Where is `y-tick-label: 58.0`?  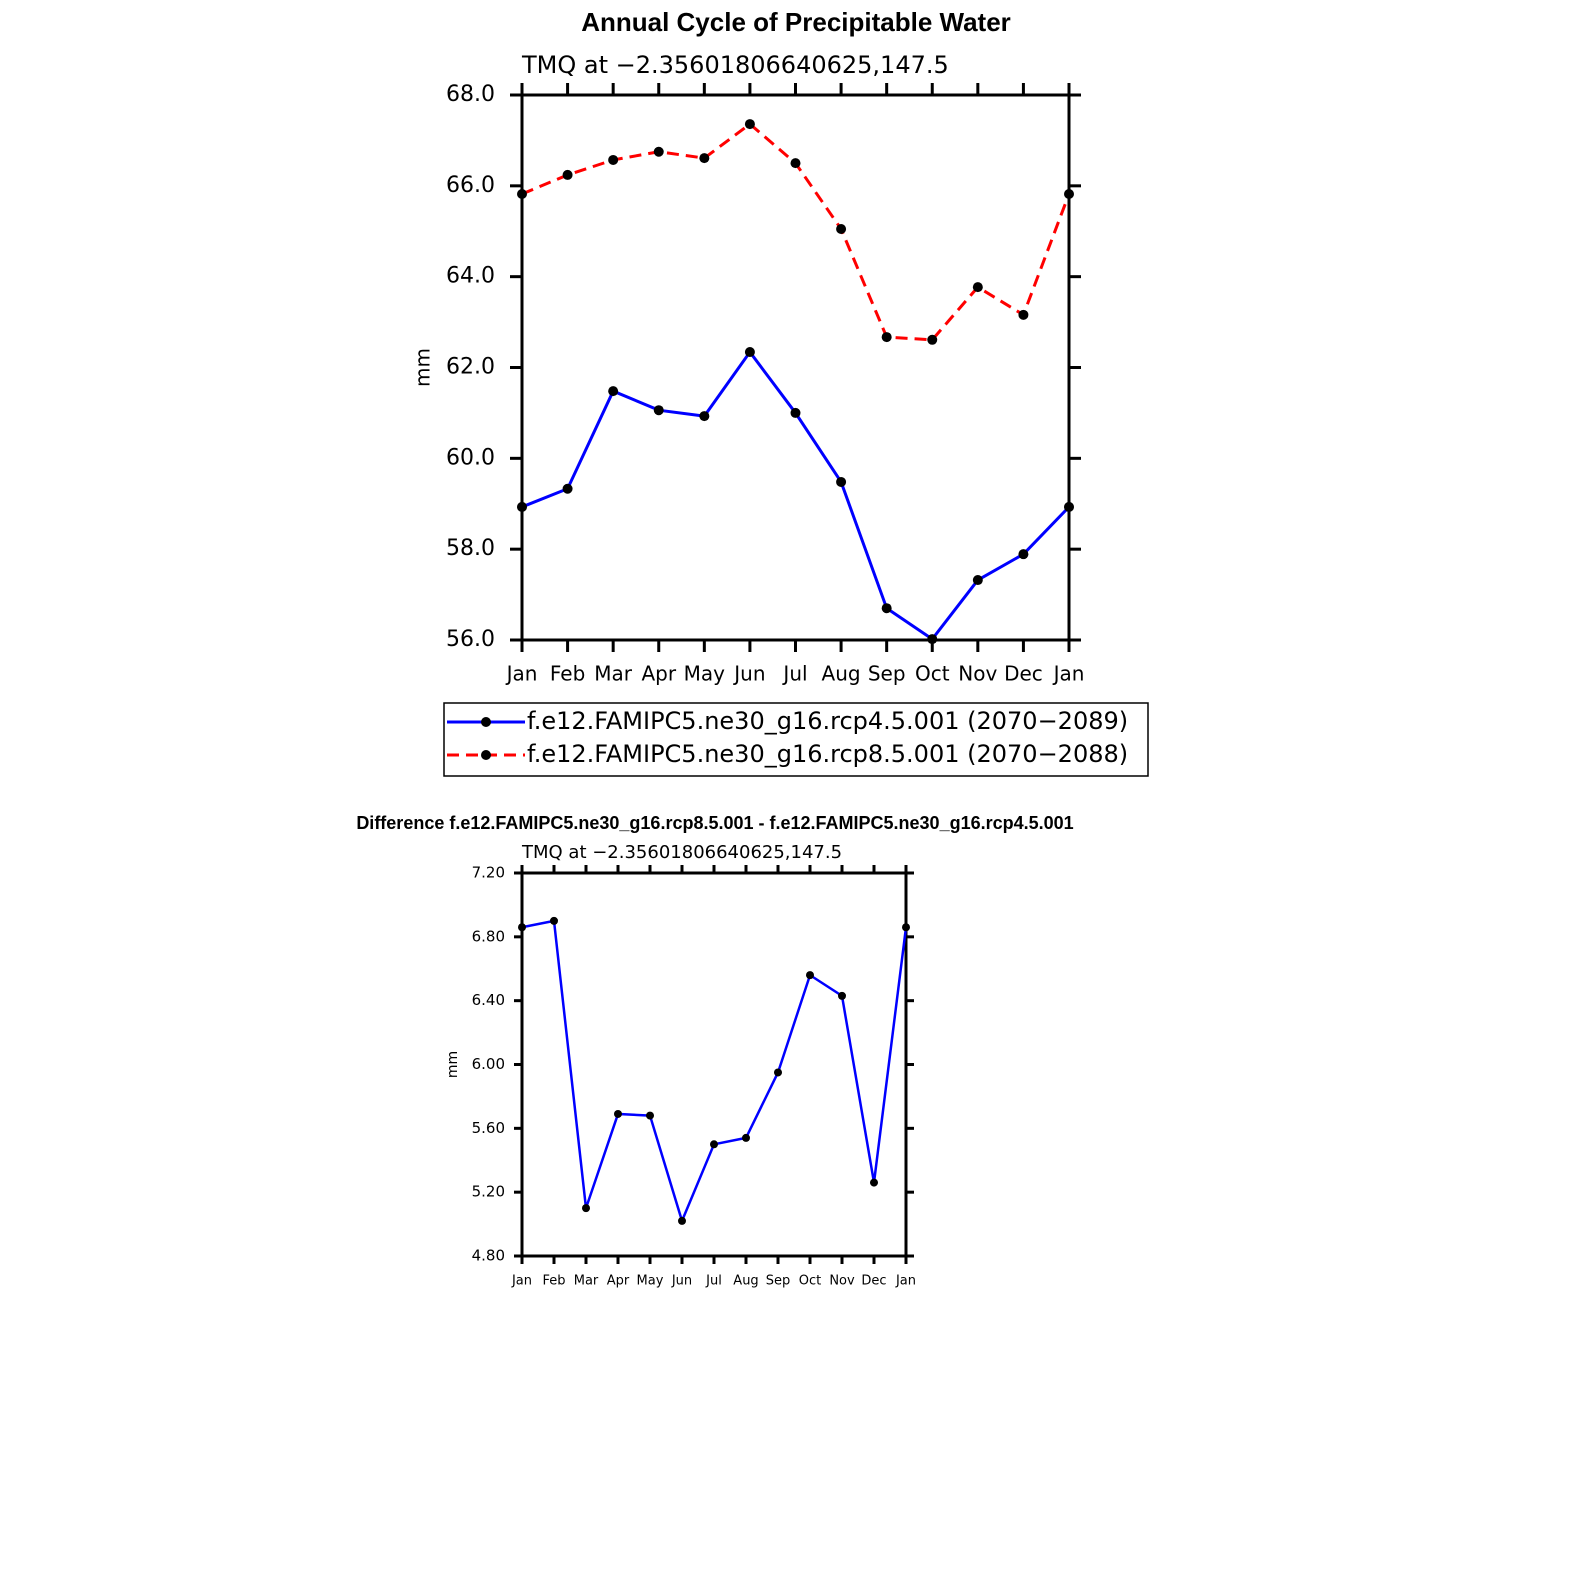 y-tick-label: 58.0 is located at coordinates (470, 548).